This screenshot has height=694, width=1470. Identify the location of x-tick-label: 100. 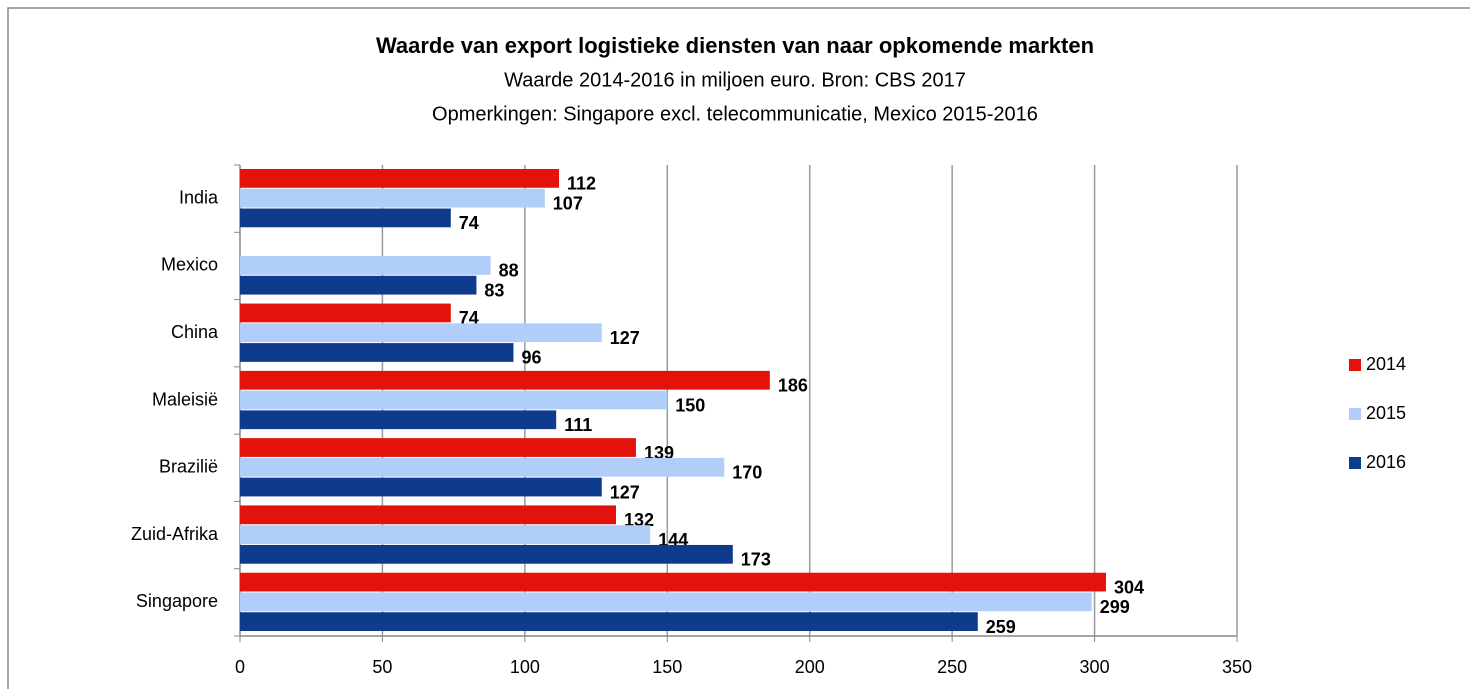
(525, 667).